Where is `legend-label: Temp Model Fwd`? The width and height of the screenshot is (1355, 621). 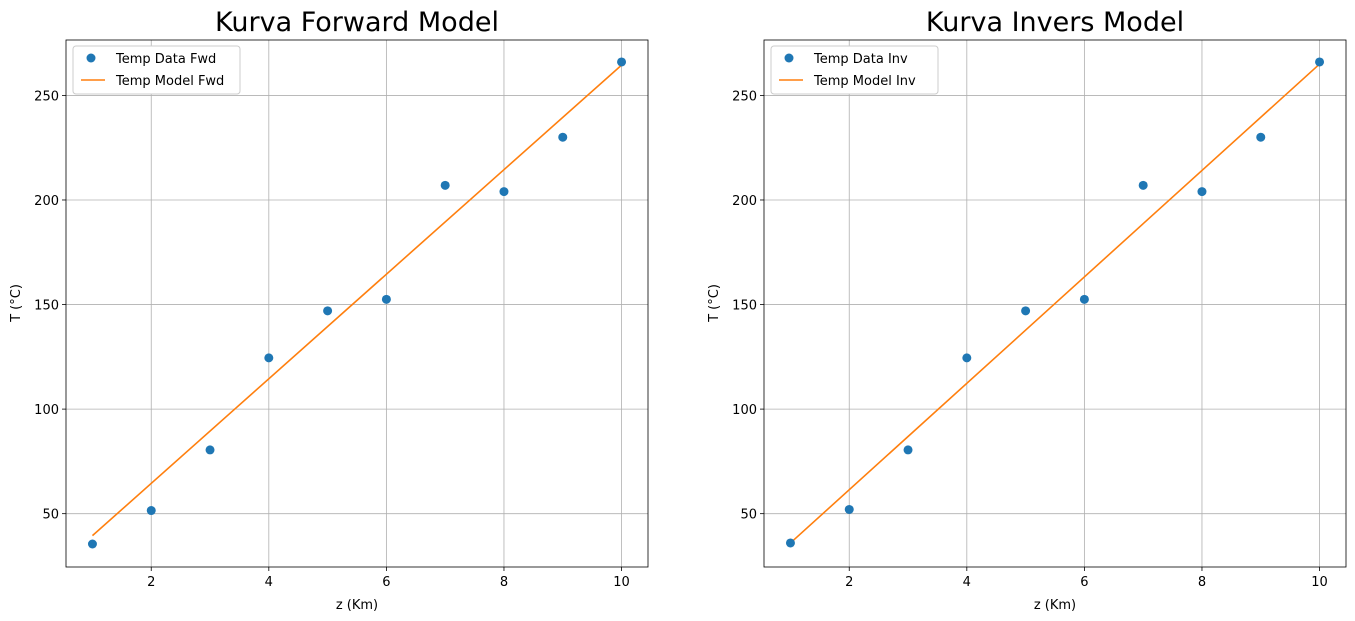
legend-label: Temp Model Fwd is located at coordinates (169, 81).